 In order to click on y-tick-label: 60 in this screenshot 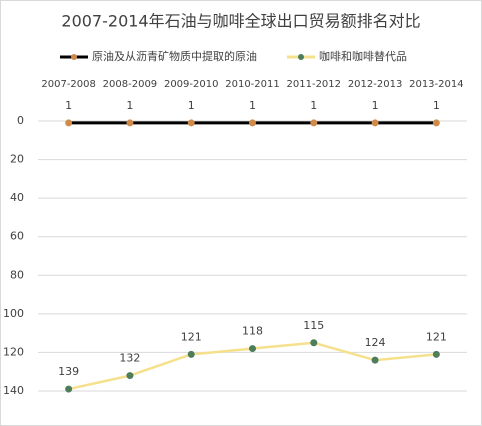, I will do `click(17, 236)`.